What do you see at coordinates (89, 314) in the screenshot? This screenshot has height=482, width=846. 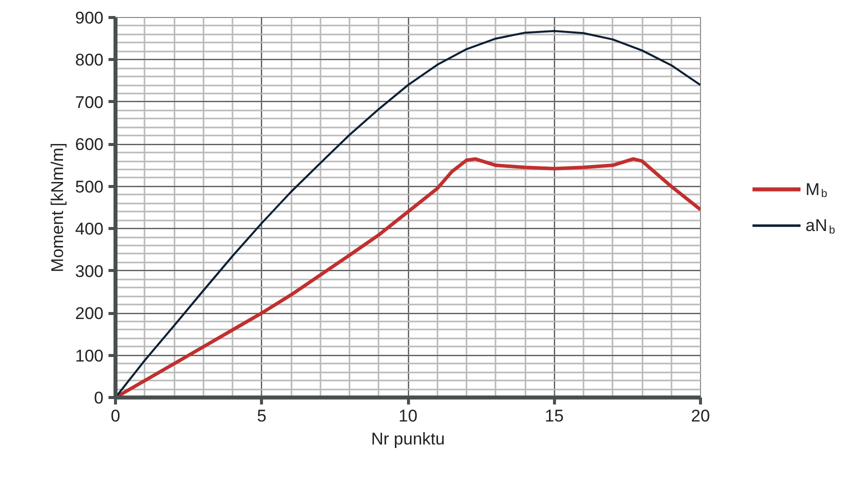 I see `y-tick-label: 200` at bounding box center [89, 314].